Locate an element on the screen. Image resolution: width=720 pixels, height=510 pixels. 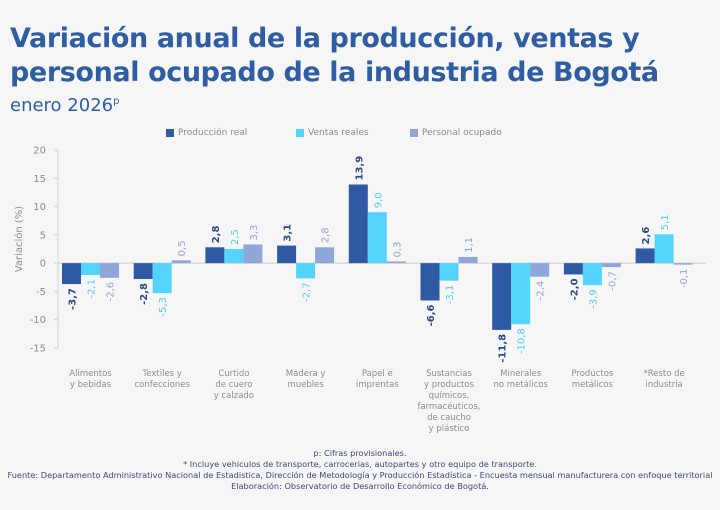
data-label-ventas: -3,9 is located at coordinates (593, 299).